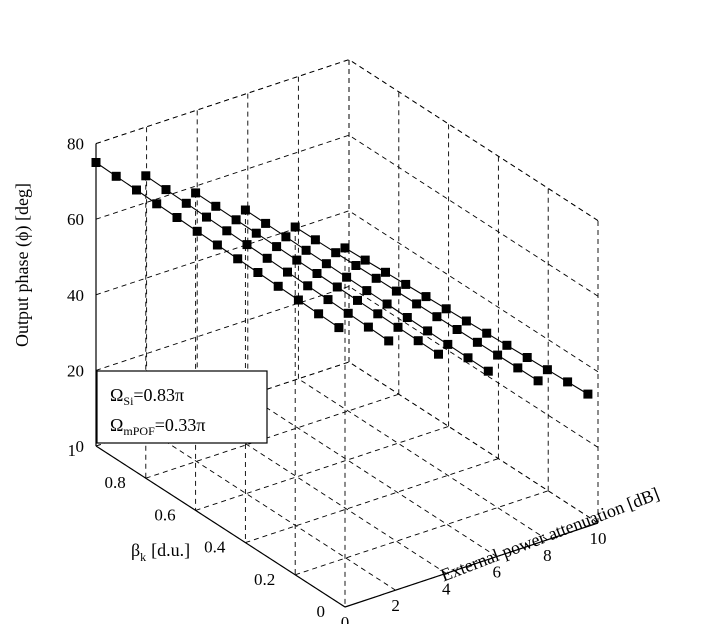 This screenshot has width=713, height=624. What do you see at coordinates (345, 618) in the screenshot?
I see `x-tick-label: 0` at bounding box center [345, 618].